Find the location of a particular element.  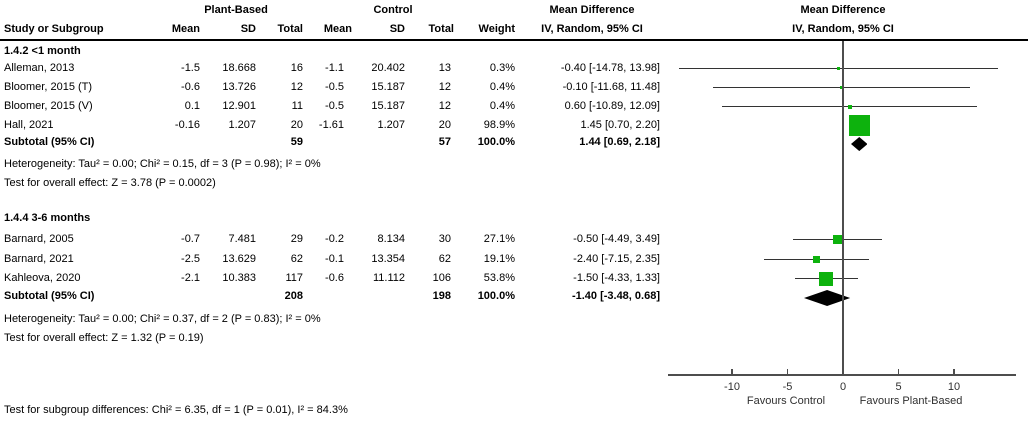

cell-sd1: 1.207 is located at coordinates (242, 125).